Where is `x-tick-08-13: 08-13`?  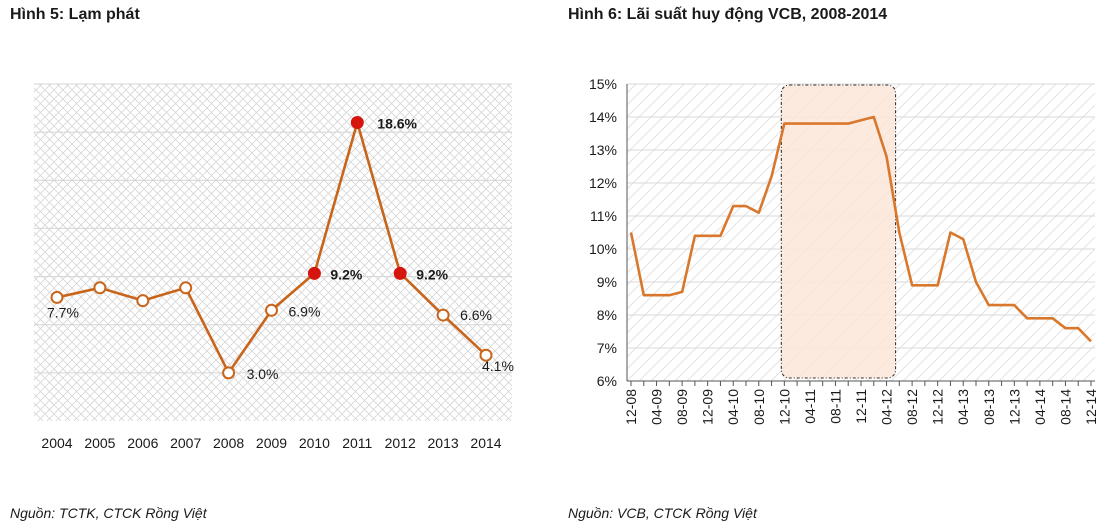
x-tick-08-13: 08-13 is located at coordinates (989, 407).